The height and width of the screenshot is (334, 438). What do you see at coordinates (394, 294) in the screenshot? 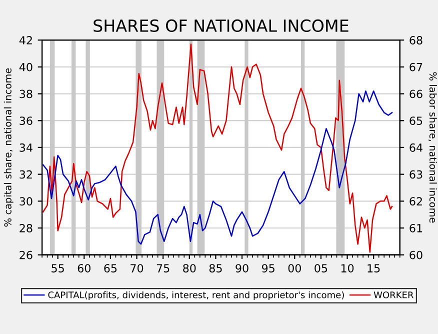
I see `legend-label: WORKER` at bounding box center [394, 294].